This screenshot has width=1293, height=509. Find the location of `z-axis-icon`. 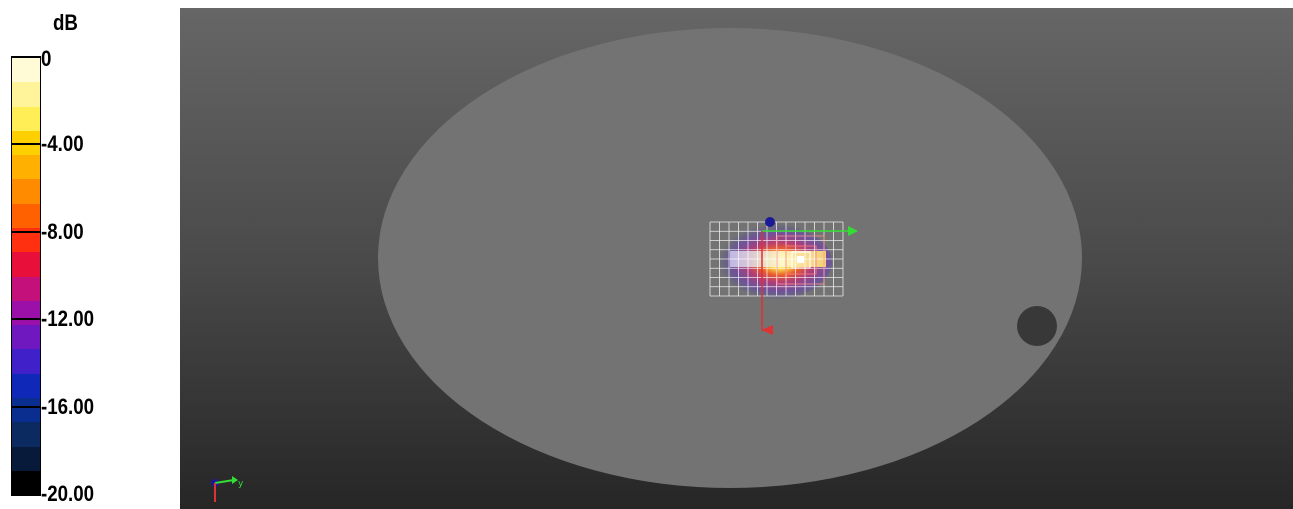

z-axis-icon is located at coordinates (770, 222).